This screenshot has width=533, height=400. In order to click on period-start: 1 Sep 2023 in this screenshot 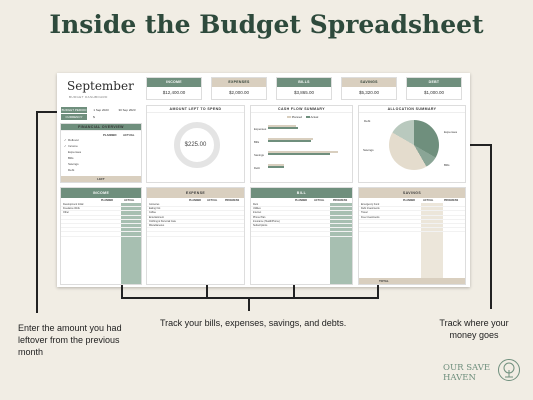, I will do `click(101, 110)`.